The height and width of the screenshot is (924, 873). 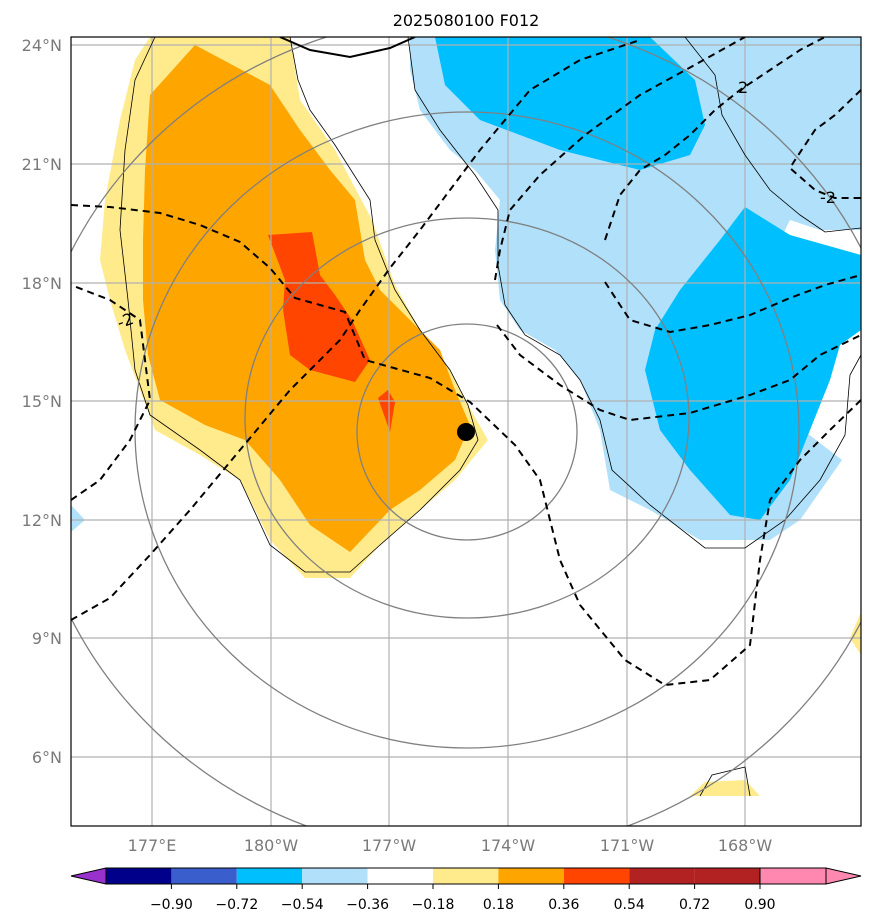 I want to click on colorbar-tick: −0.36, so click(x=367, y=905).